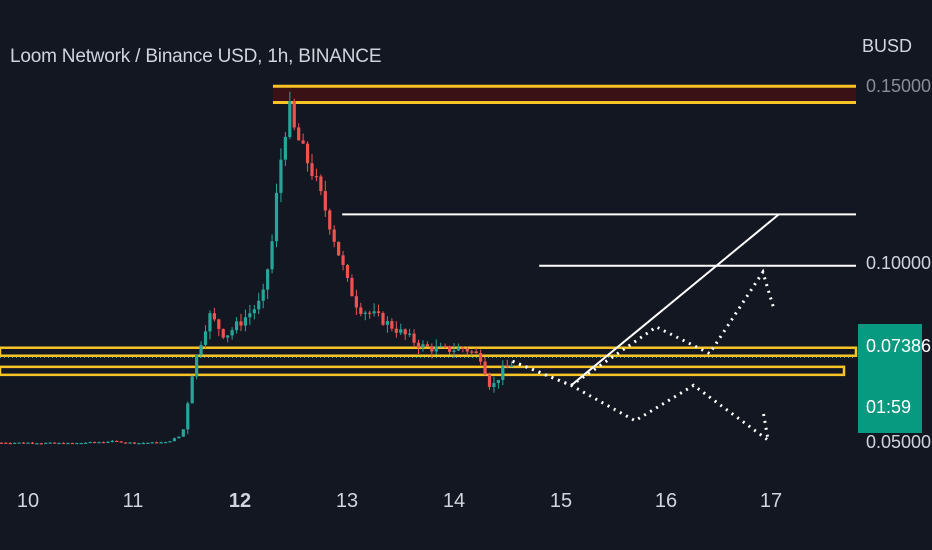 The height and width of the screenshot is (550, 932). Describe the element at coordinates (564, 94) in the screenshot. I see `resistance-zone-fill` at that location.